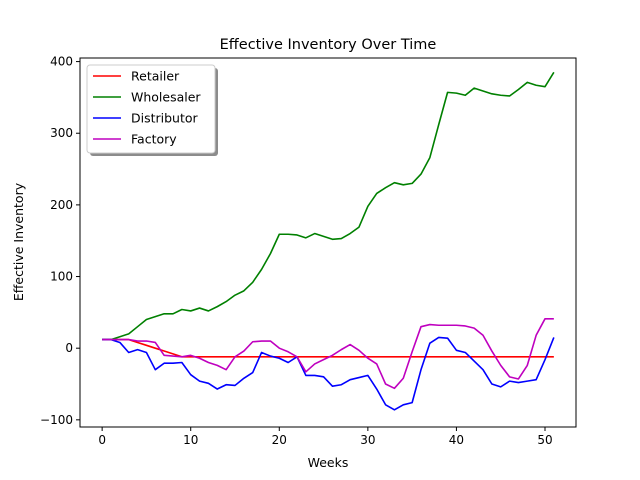 The width and height of the screenshot is (640, 480). I want to click on series-line-distributor, so click(328, 373).